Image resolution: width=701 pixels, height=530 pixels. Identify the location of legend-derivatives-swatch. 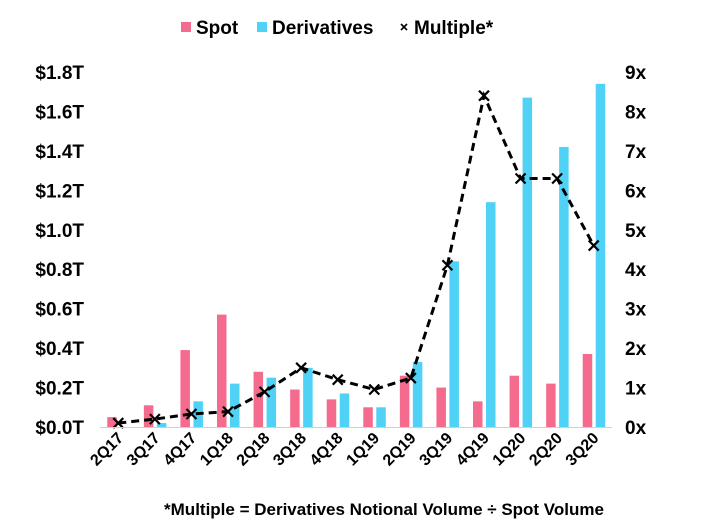
(262, 27).